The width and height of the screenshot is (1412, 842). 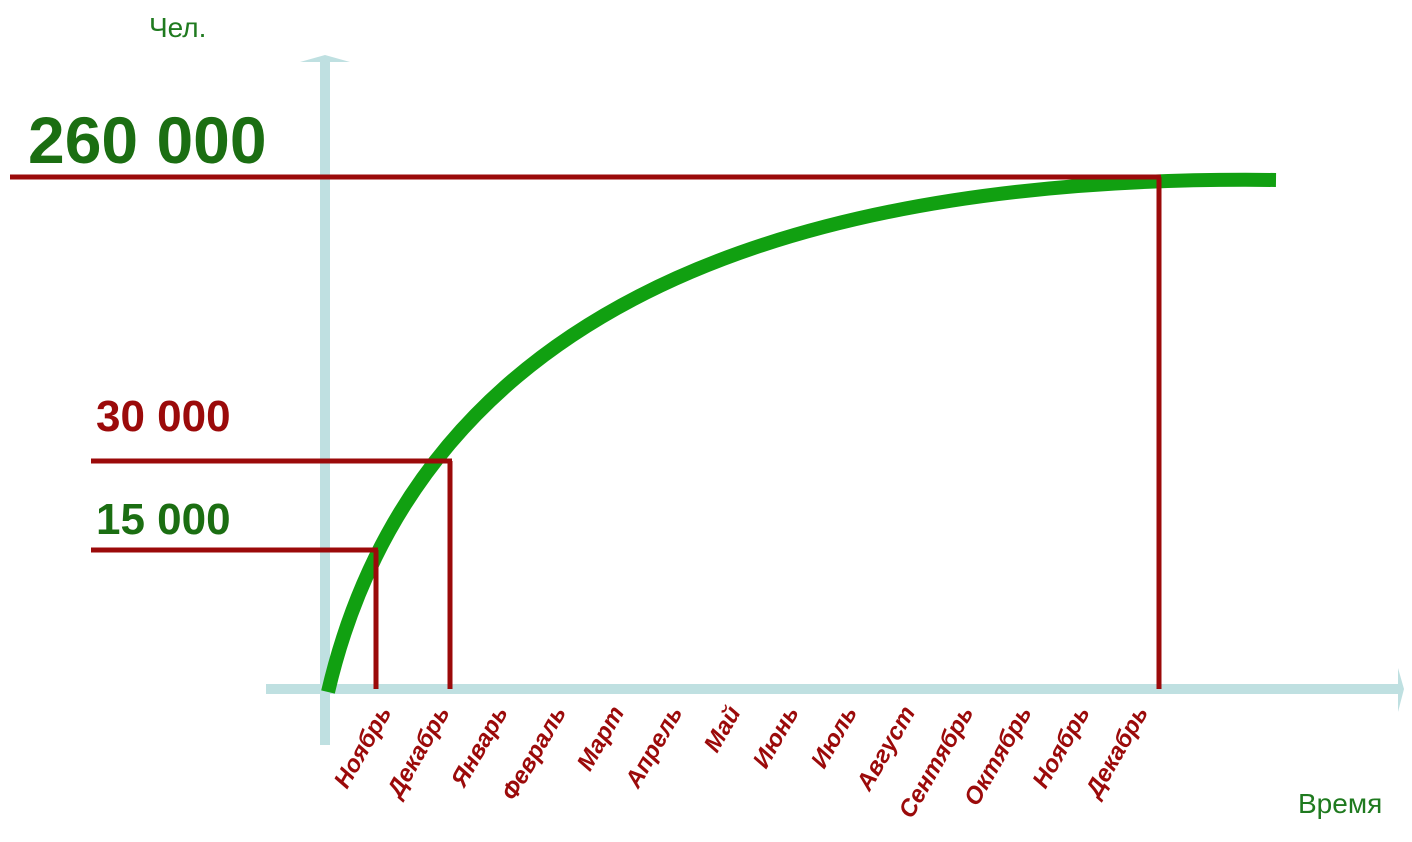 I want to click on value-label-30000: 30 000, so click(x=163, y=416).